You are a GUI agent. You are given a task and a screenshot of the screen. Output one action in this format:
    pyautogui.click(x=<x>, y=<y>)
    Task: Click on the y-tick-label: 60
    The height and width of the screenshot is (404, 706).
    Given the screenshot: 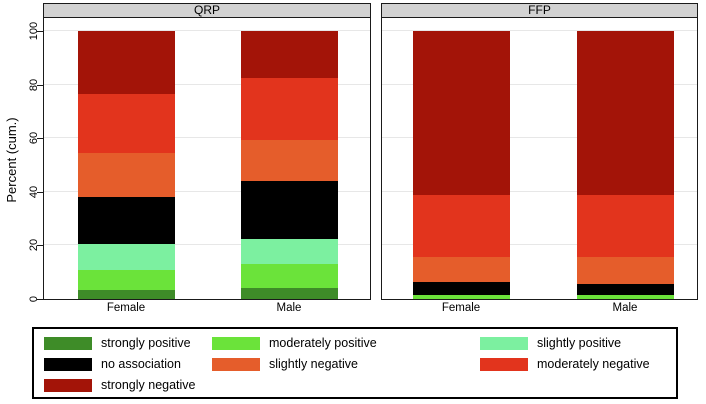 What is the action you would take?
    pyautogui.click(x=34, y=138)
    